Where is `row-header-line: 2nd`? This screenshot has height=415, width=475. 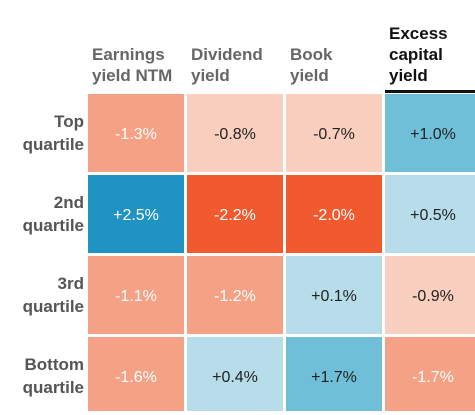 row-header-line: 2nd is located at coordinates (68, 202).